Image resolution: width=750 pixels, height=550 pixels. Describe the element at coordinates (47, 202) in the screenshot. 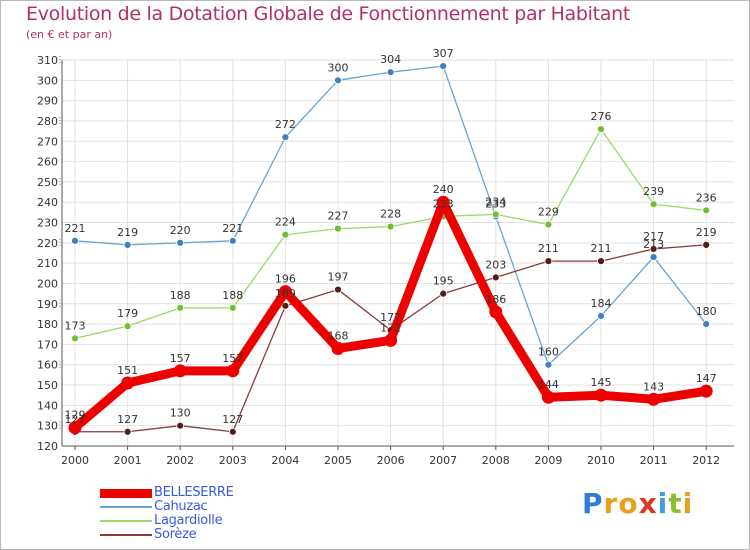

I see `y-tick-label: 240` at that location.